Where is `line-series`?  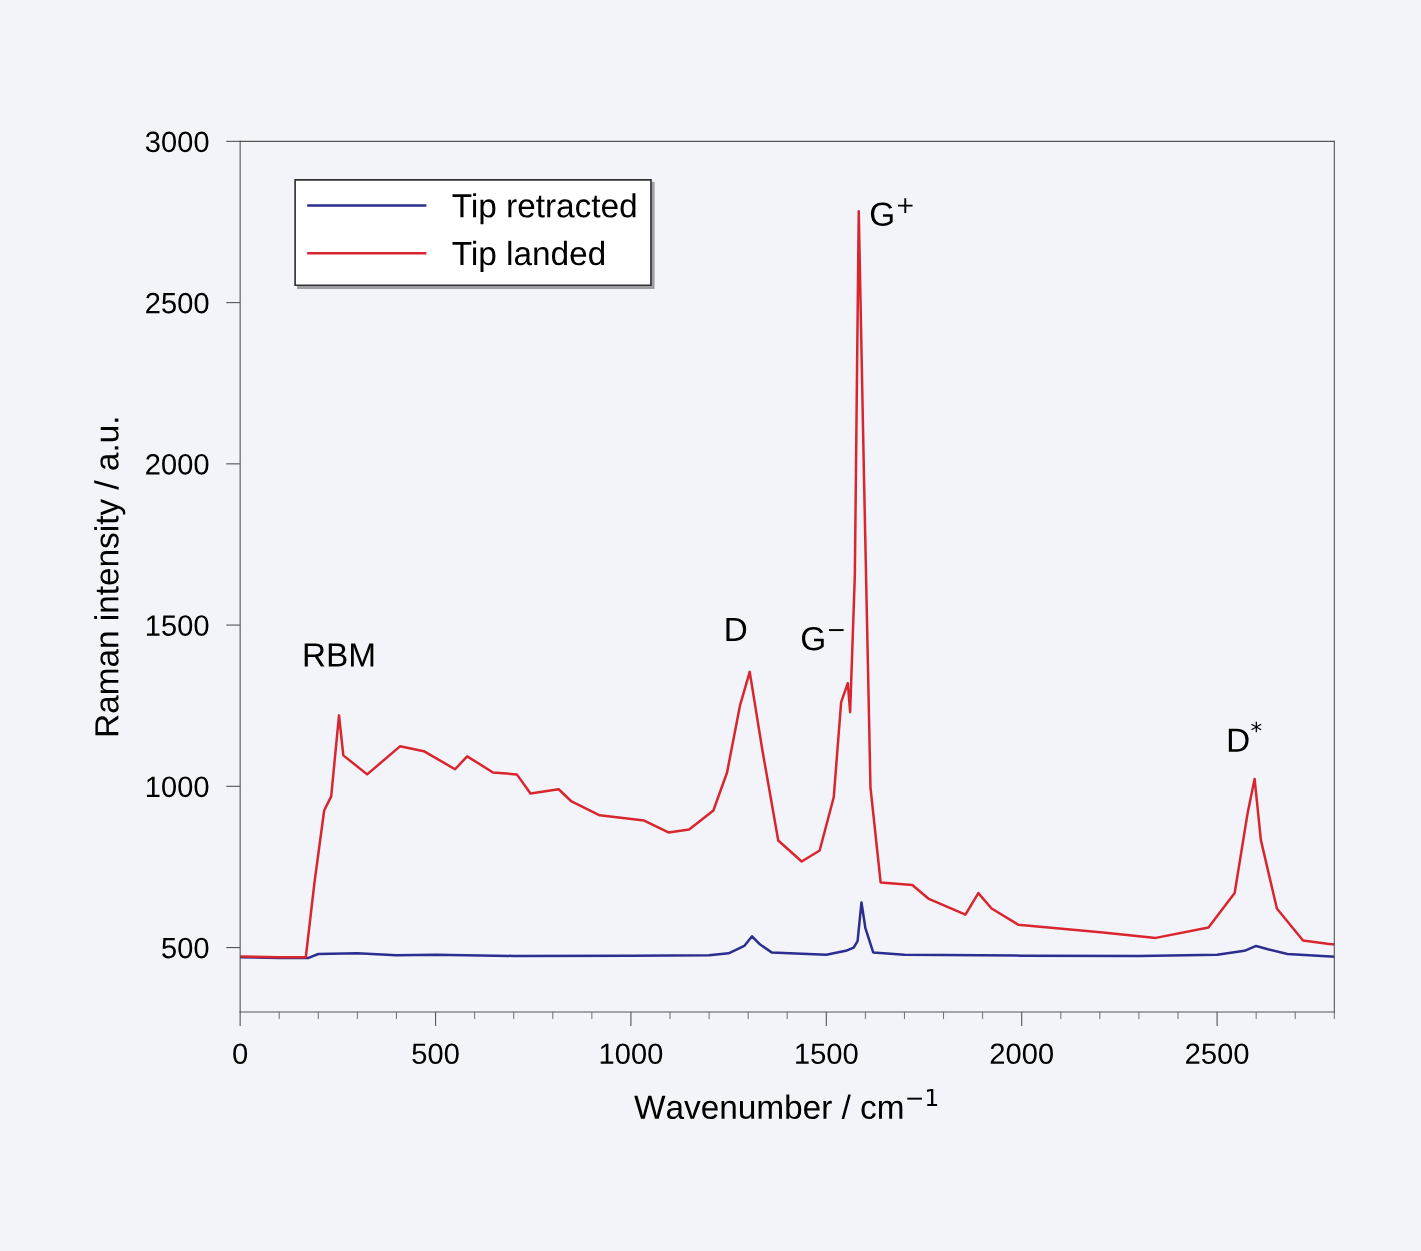 line-series is located at coordinates (787, 930).